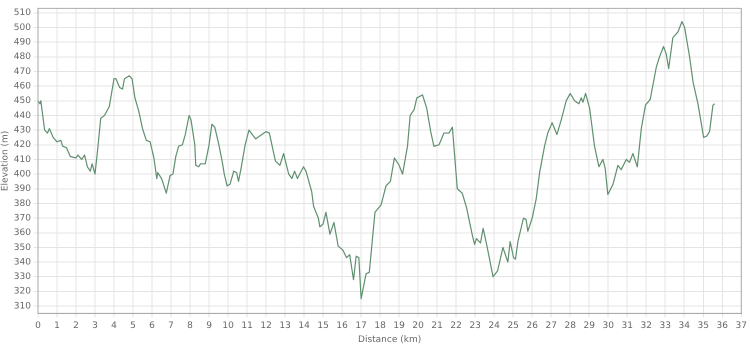 The width and height of the screenshot is (750, 345). What do you see at coordinates (285, 326) in the screenshot?
I see `x-tick-label: 13` at bounding box center [285, 326].